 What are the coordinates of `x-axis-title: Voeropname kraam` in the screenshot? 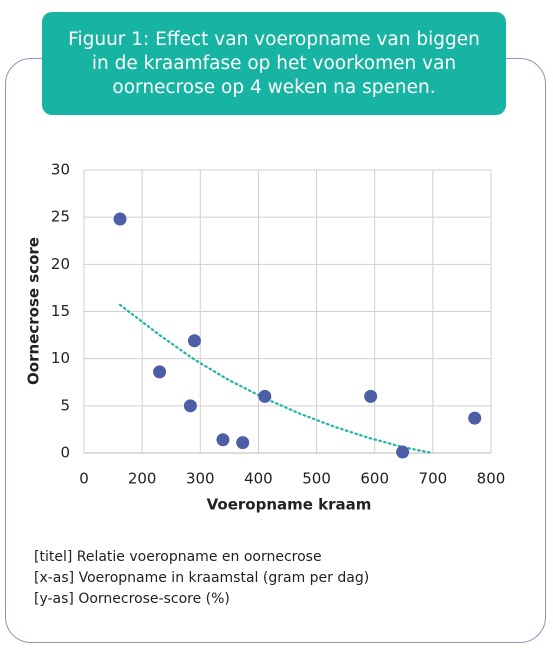 It's located at (289, 505).